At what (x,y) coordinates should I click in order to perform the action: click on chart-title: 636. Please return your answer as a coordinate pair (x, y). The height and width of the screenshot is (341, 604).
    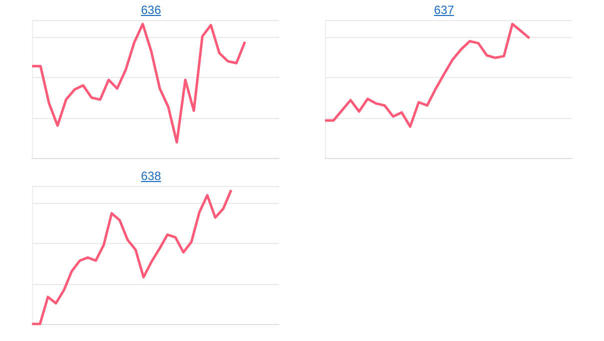
    Looking at the image, I should click on (151, 10).